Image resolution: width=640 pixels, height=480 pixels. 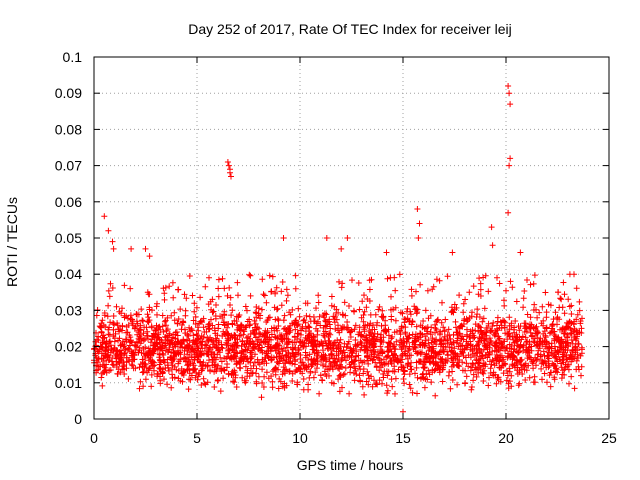 I want to click on x-tick-label: 20, so click(x=506, y=438).